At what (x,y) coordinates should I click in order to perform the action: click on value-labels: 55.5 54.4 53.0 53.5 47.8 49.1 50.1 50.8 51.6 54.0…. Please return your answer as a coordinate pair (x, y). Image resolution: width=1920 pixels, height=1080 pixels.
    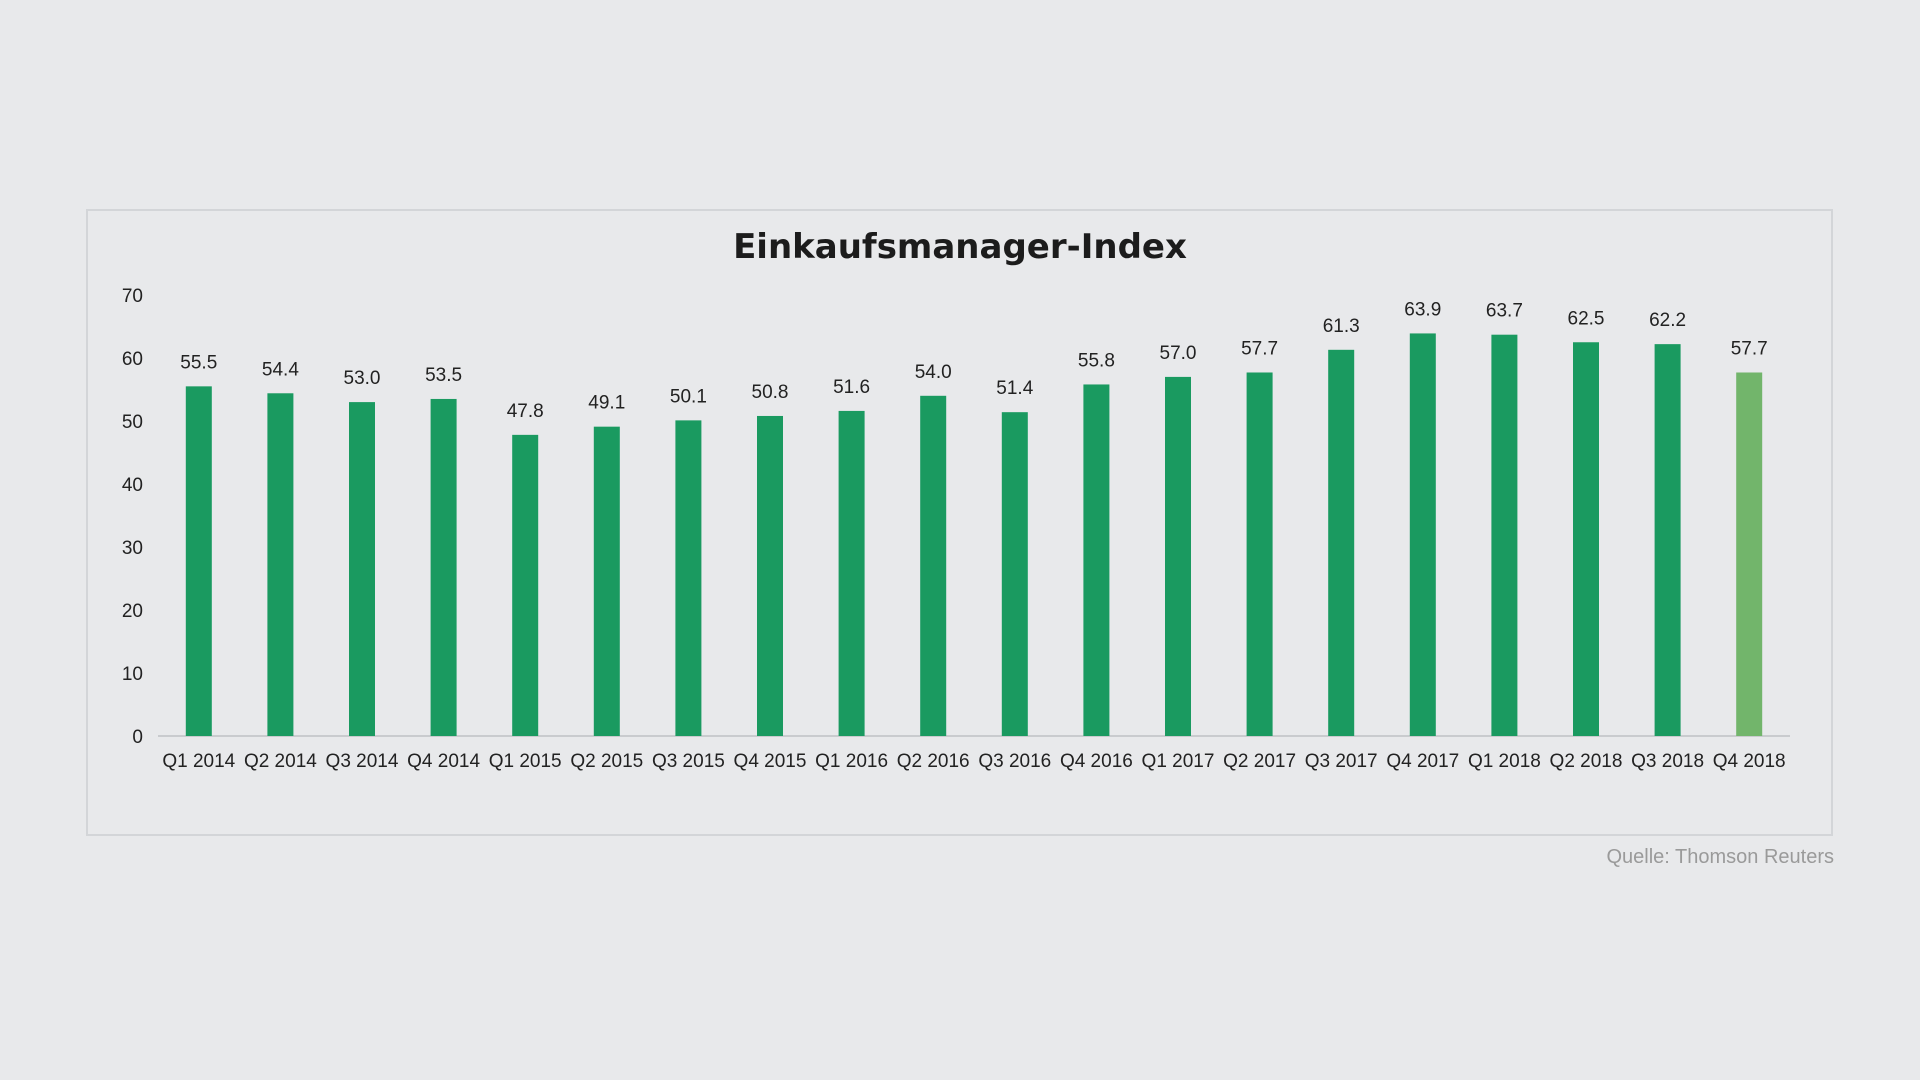
    Looking at the image, I should click on (973, 360).